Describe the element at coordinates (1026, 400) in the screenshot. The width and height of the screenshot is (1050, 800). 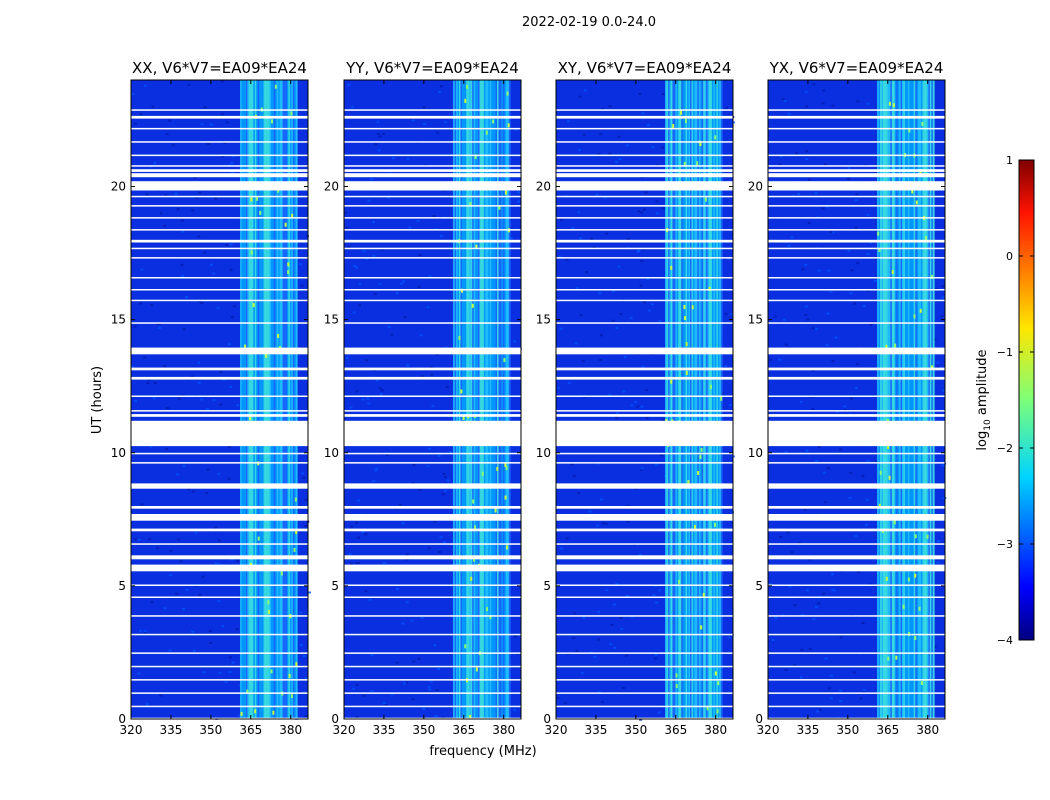
I see `colorbar-gradient` at that location.